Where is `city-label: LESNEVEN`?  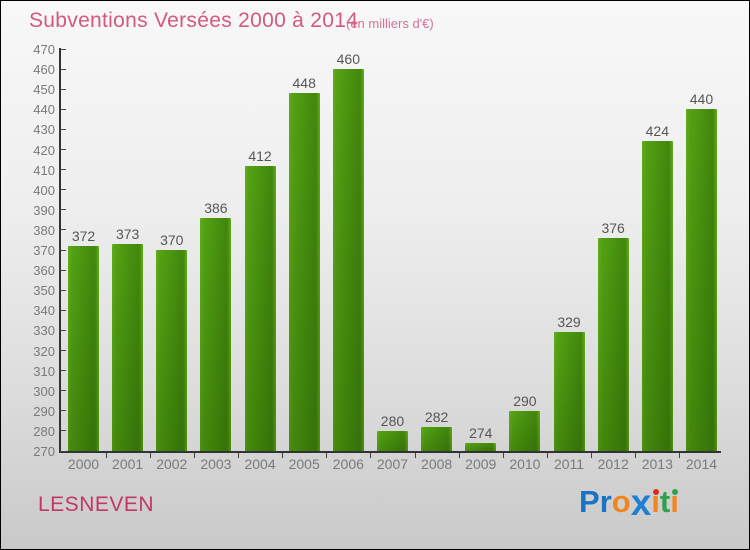
city-label: LESNEVEN is located at coordinates (96, 504).